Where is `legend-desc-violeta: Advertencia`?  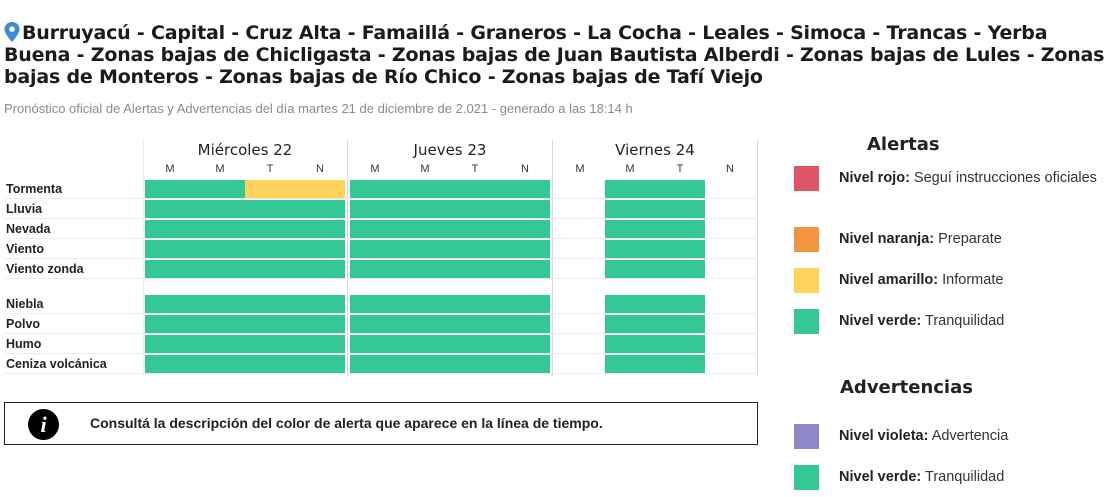
legend-desc-violeta: Advertencia is located at coordinates (970, 436).